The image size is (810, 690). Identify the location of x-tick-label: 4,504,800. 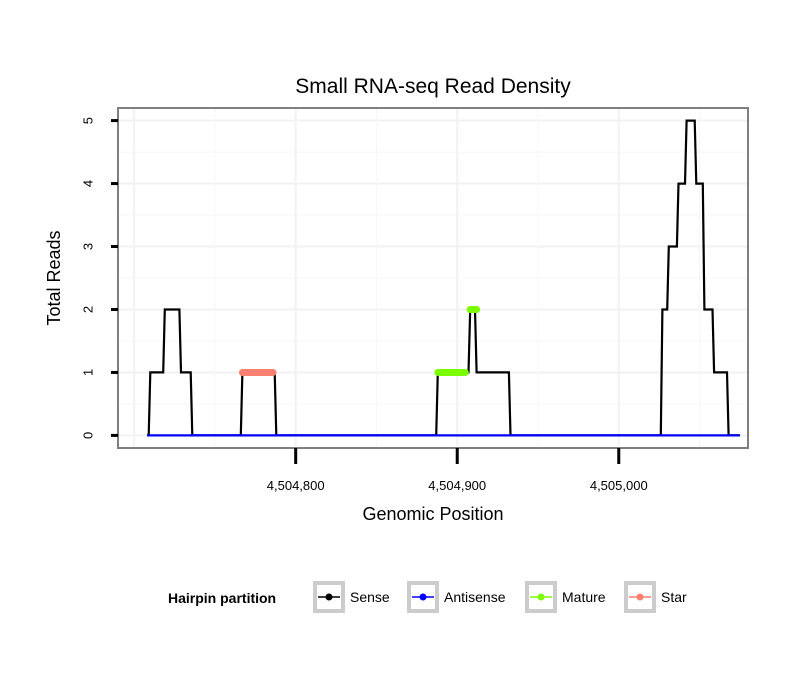
(296, 485).